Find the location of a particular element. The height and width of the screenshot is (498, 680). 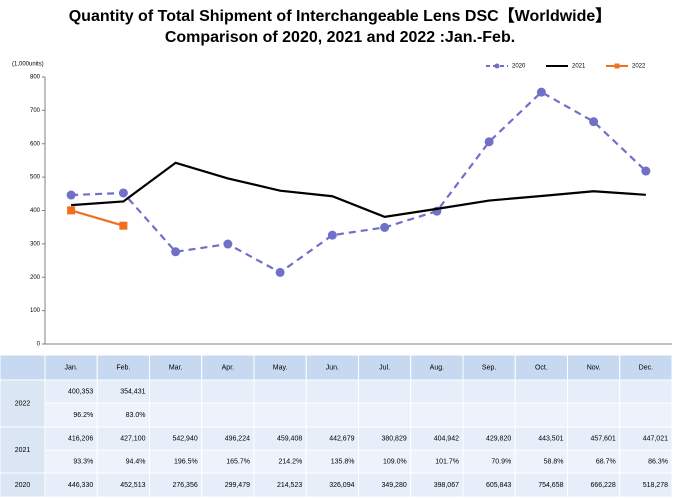

table-value: 459,408 is located at coordinates (289, 438).